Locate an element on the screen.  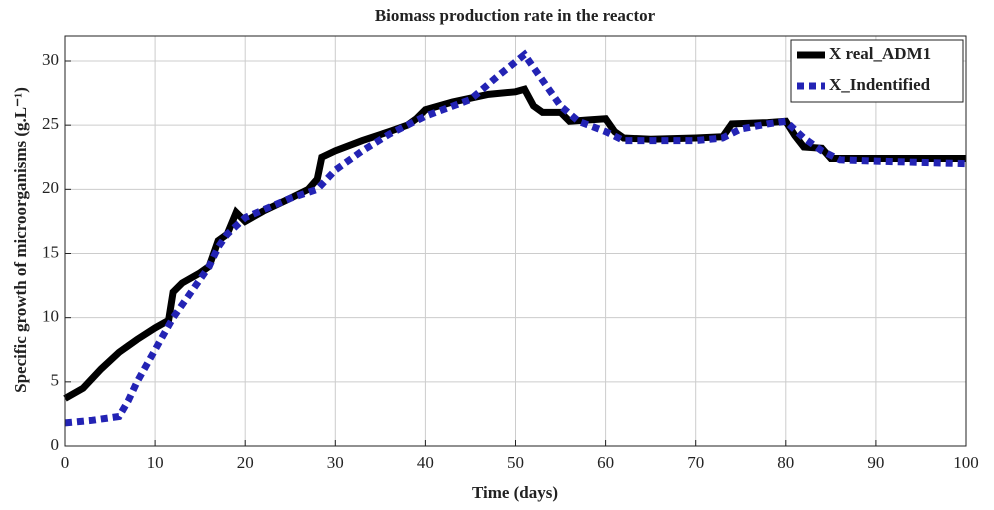
y-tick-label: 15 is located at coordinates (50, 251).